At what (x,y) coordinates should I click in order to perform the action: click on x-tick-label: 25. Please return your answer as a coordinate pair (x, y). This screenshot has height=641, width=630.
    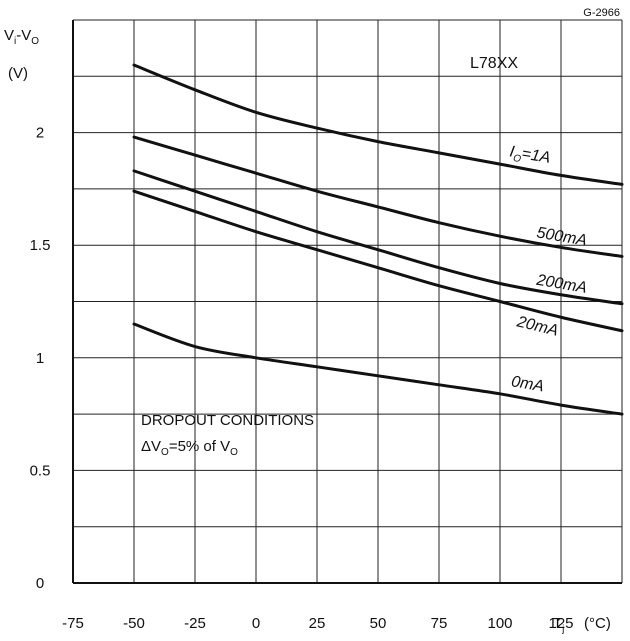
    Looking at the image, I should click on (317, 623).